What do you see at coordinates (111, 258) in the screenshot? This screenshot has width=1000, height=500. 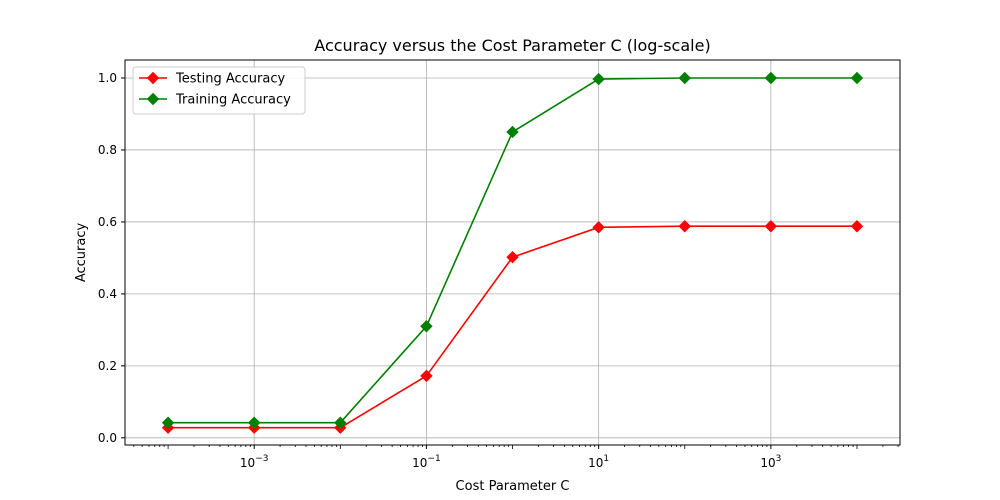 I see `y-axis-ticks: 0.0 0.2 0.4 0.6 0.8 1.0` at bounding box center [111, 258].